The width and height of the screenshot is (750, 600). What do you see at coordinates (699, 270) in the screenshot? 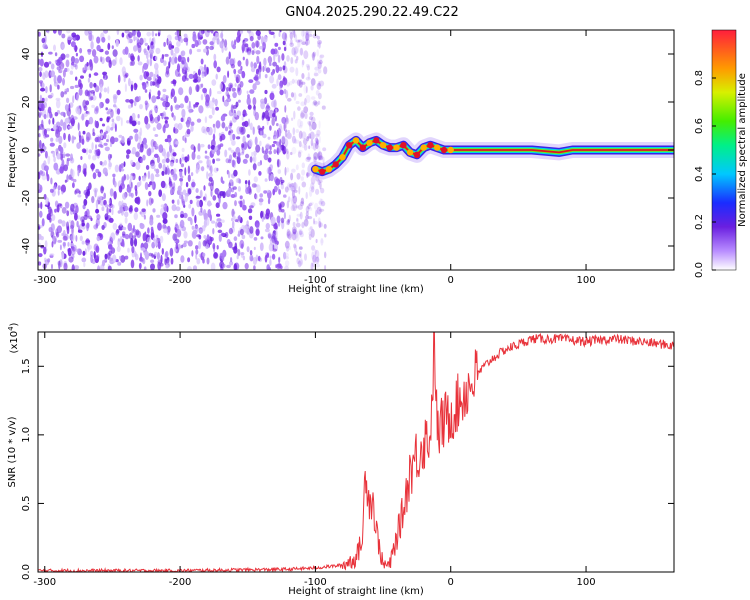
I see `colorbar-tick-label: 0.0` at bounding box center [699, 270].